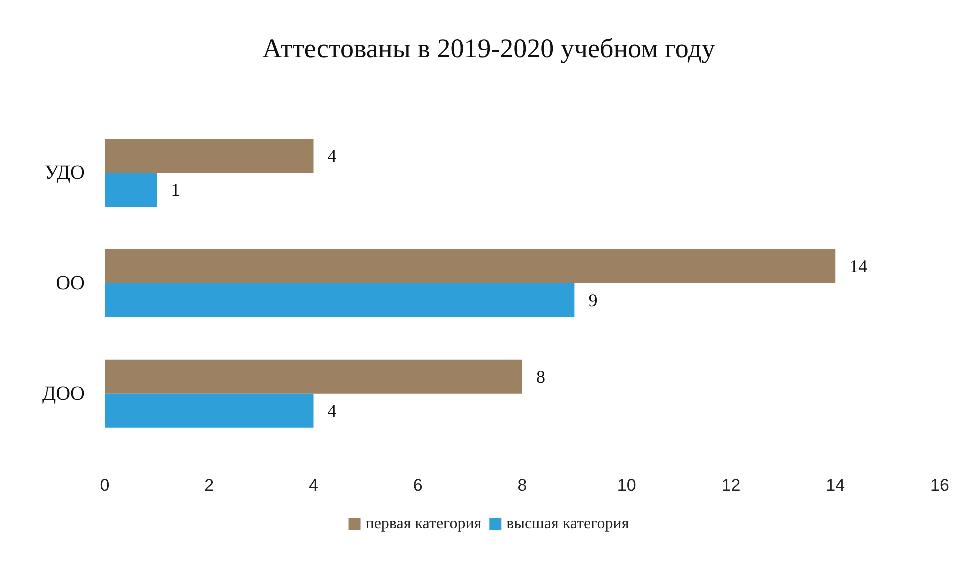  What do you see at coordinates (489, 49) in the screenshot?
I see `chart-title: Аттестованы в 2019-2020 учебном году` at bounding box center [489, 49].